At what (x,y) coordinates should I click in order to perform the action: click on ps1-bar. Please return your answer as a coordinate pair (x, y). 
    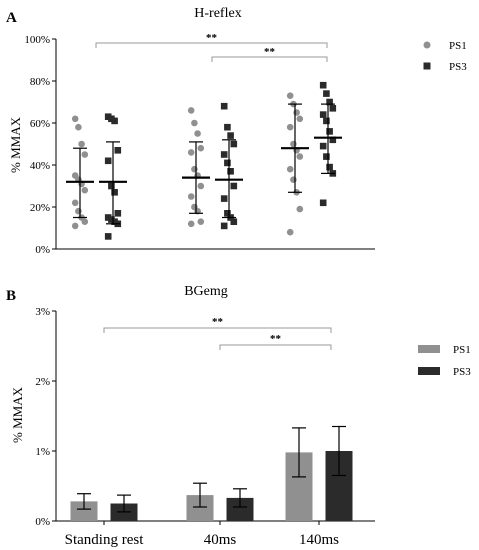
    Looking at the image, I should click on (84, 511).